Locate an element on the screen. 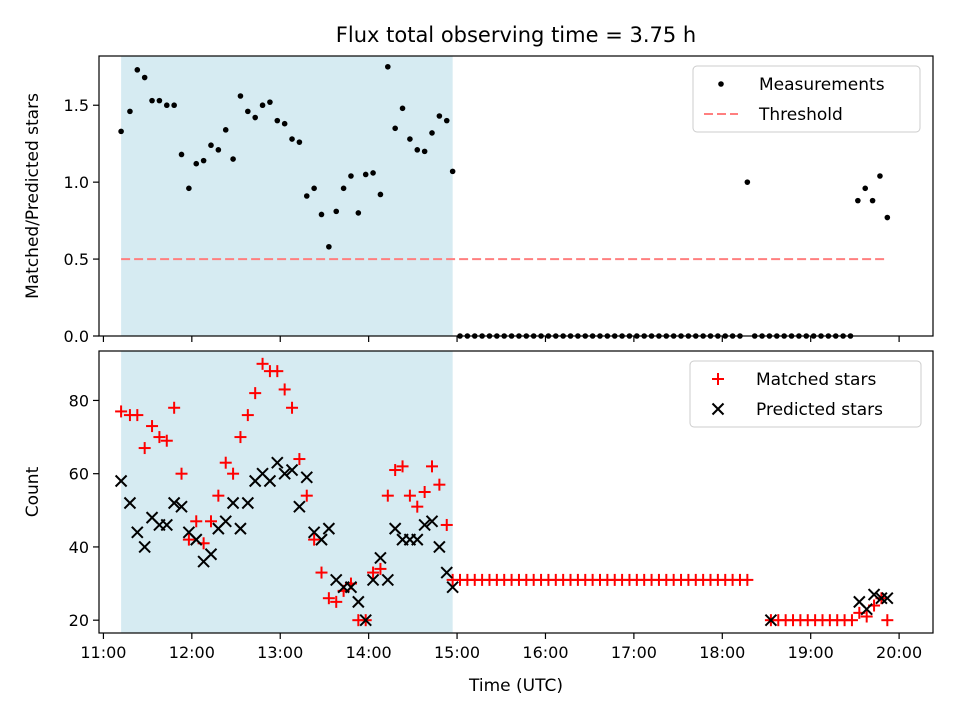  legend-marker-matched is located at coordinates (718, 379).